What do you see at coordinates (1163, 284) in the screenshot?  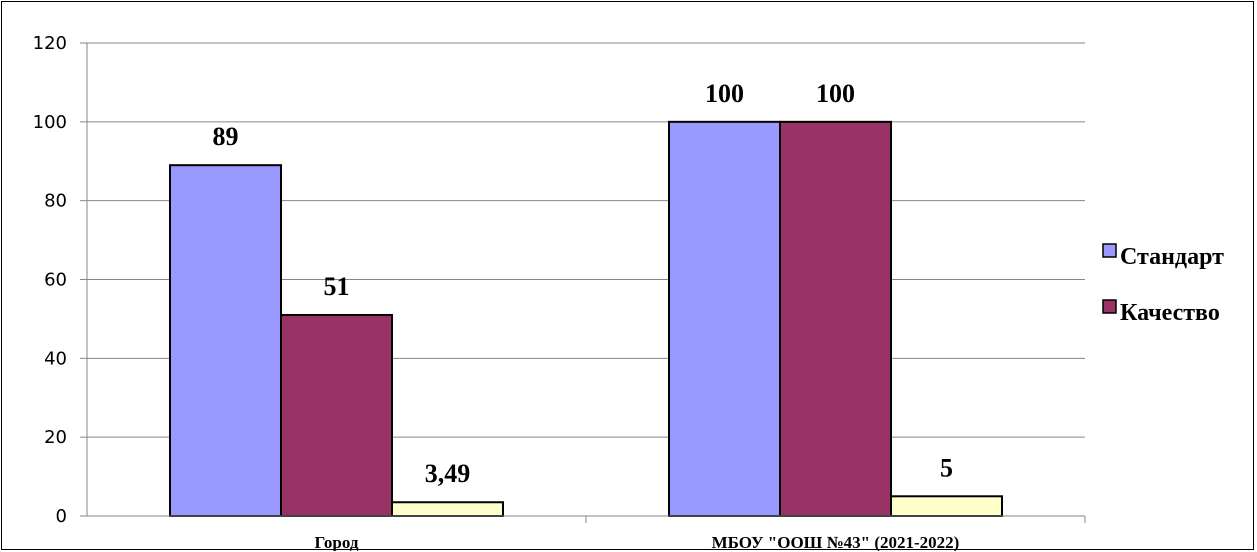 I see `legend: Стандарт Качество` at bounding box center [1163, 284].